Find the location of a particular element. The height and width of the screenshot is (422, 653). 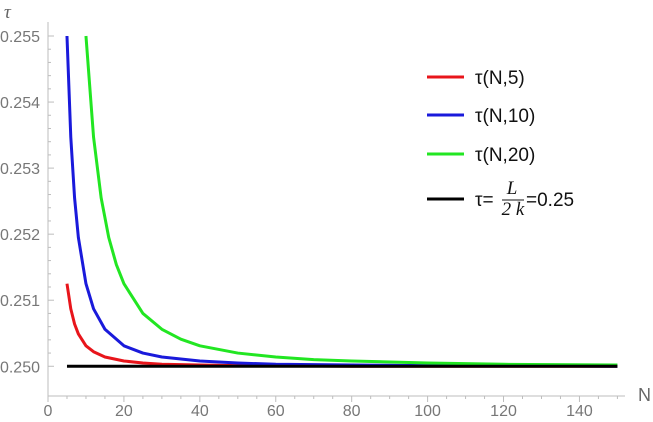

x-tick-label: 0 is located at coordinates (48, 411).